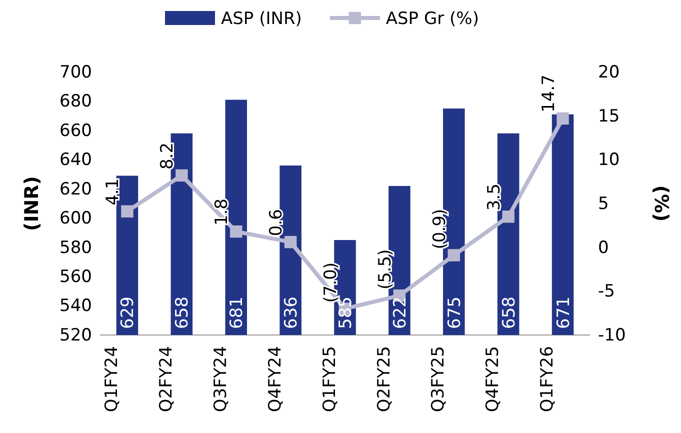 The width and height of the screenshot is (681, 433). What do you see at coordinates (76, 130) in the screenshot?
I see `y-tick-label: 660` at bounding box center [76, 130].